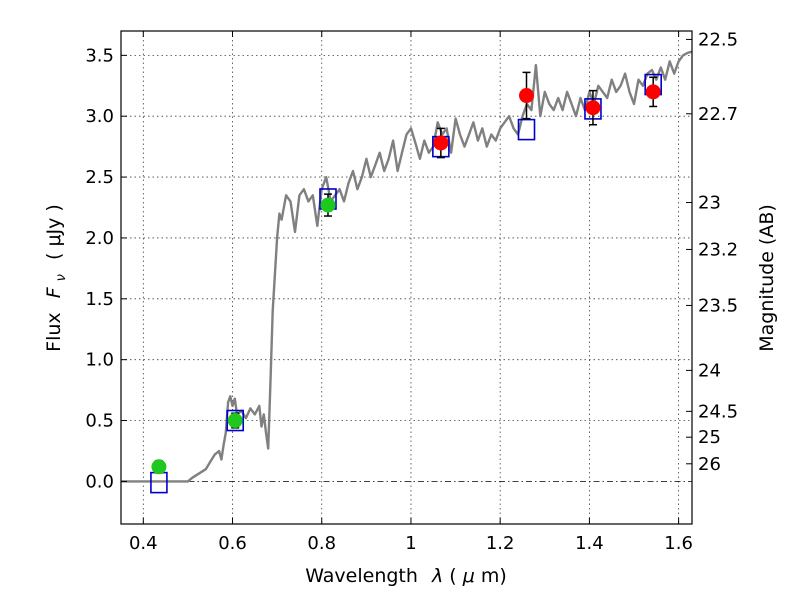  What do you see at coordinates (678, 543) in the screenshot?
I see `x-tick-label: 1.6` at bounding box center [678, 543].